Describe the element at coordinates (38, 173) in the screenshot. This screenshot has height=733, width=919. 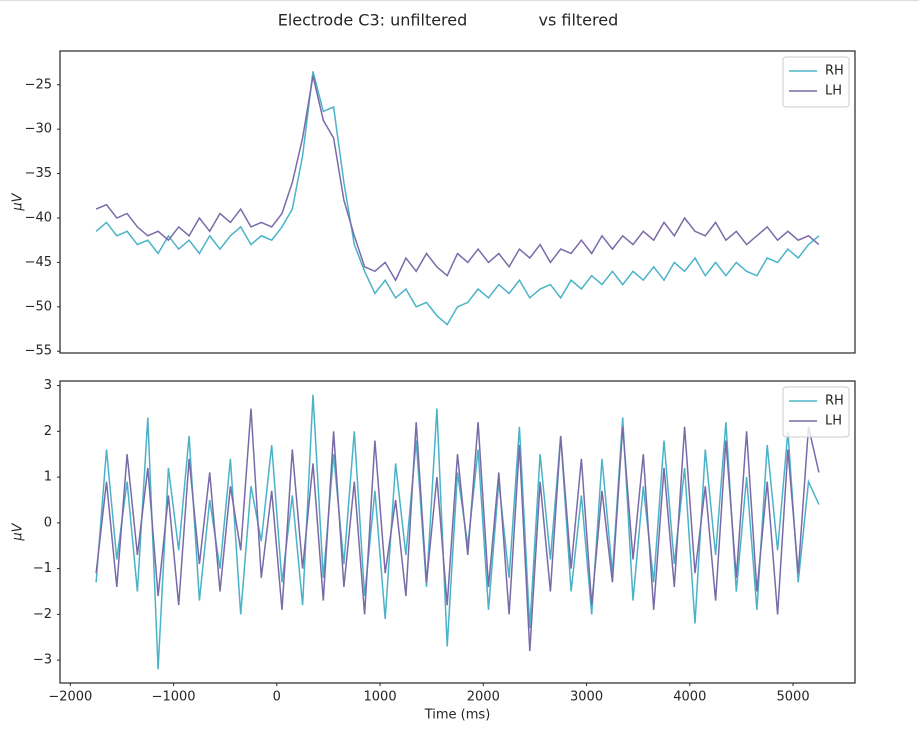
I see `y-tick-label: −35` at that location.